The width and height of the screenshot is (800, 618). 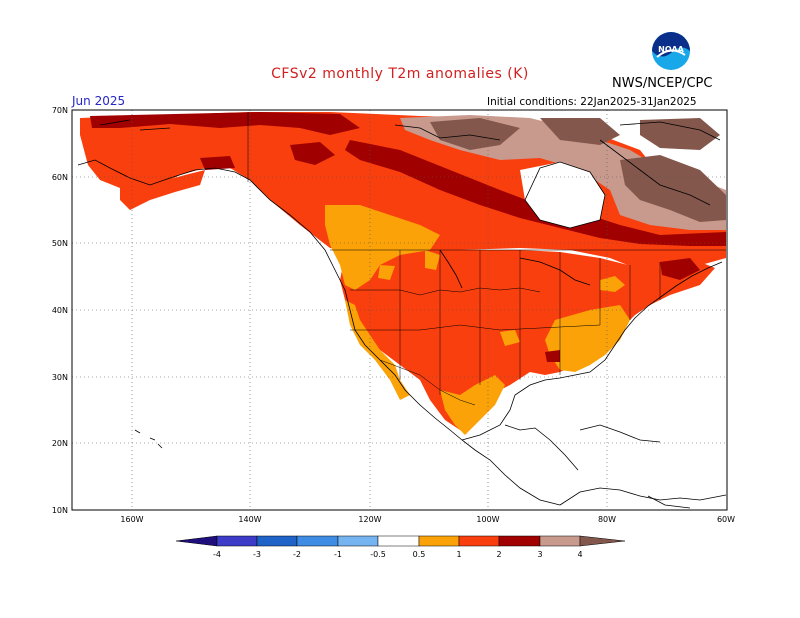 I want to click on noaa-logo-icon: NOAA, so click(x=671, y=51).